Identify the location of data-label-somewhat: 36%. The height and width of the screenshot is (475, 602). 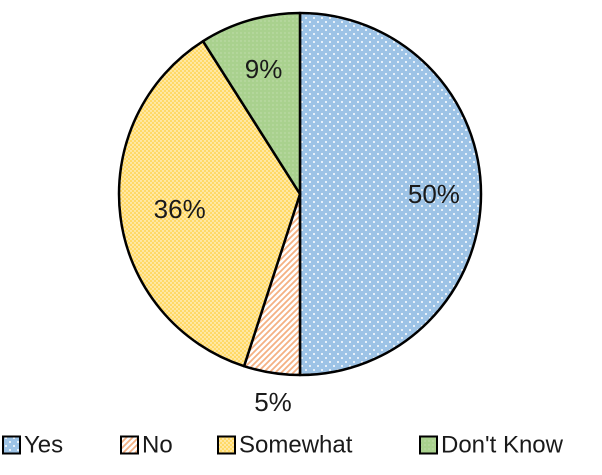
(180, 209).